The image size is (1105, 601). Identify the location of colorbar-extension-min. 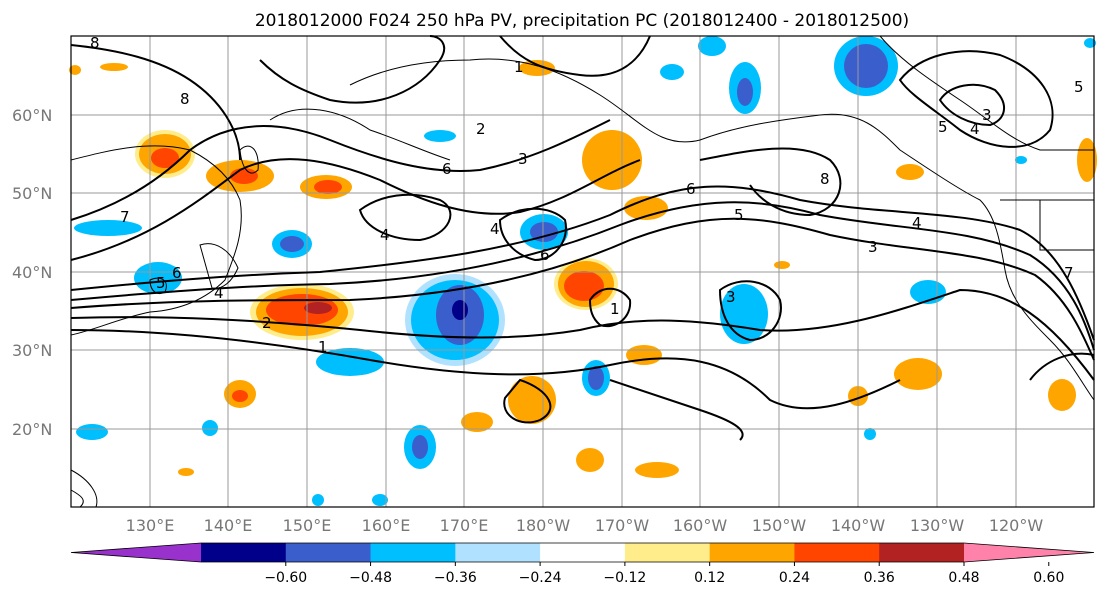
(136, 552).